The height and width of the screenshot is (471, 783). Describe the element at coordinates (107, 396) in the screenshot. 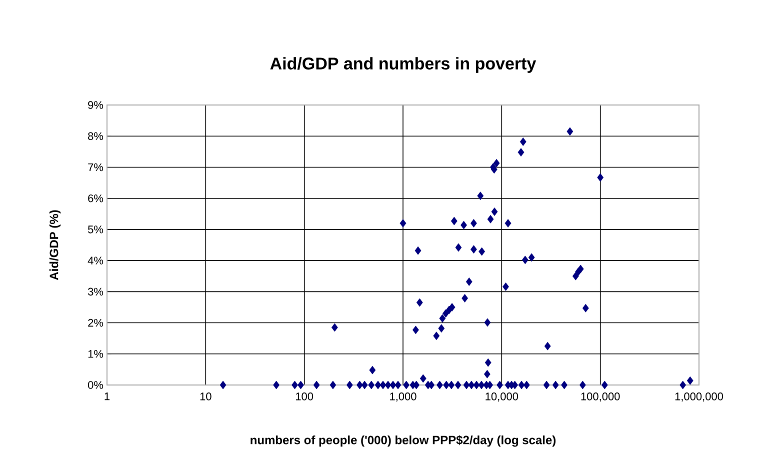

I see `x-tick-label: 1` at that location.